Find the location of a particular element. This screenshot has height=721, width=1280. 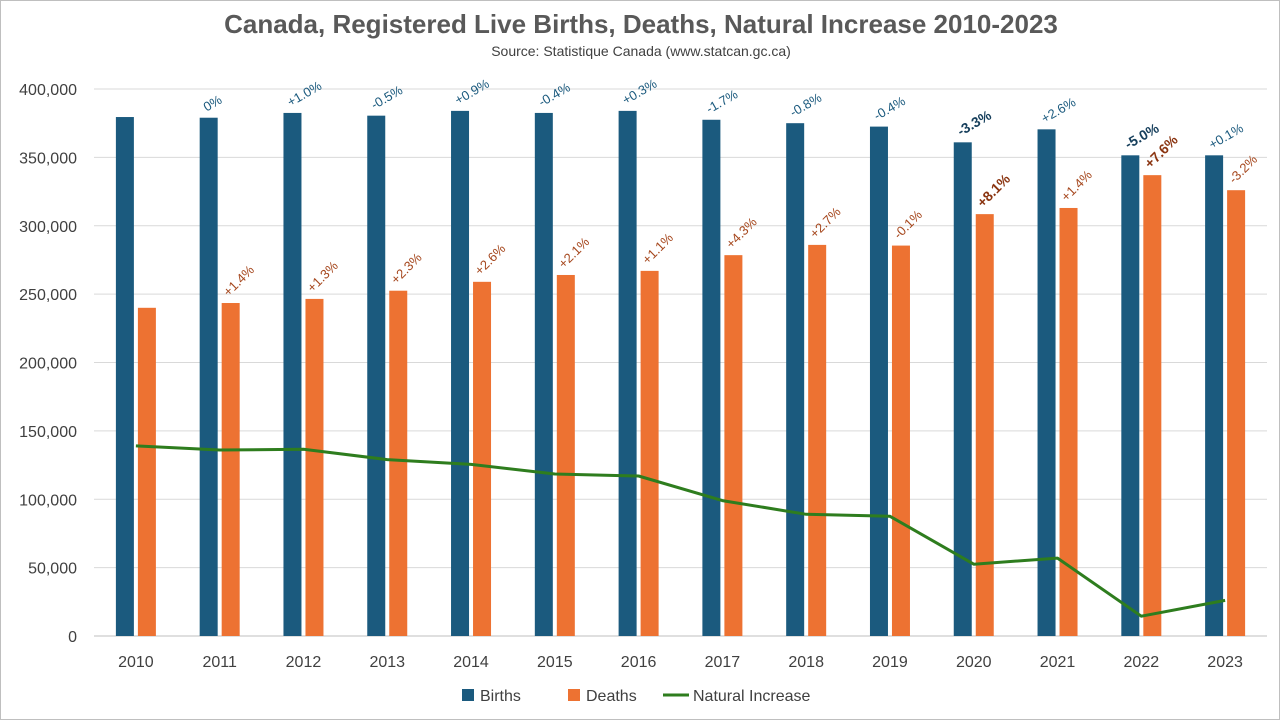

x-tick-label: 2016 is located at coordinates (639, 662).